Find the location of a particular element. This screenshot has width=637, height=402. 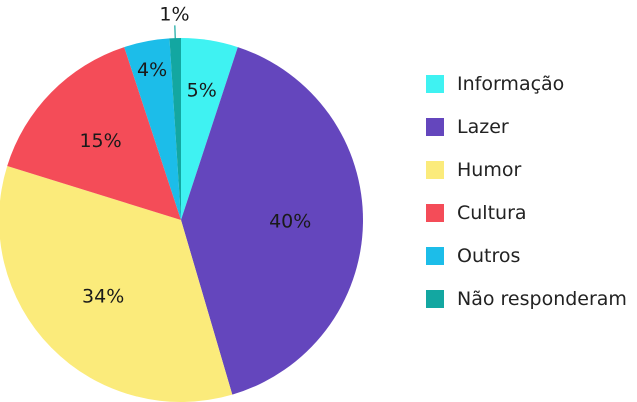

pie-slice-outros is located at coordinates (152, 129).